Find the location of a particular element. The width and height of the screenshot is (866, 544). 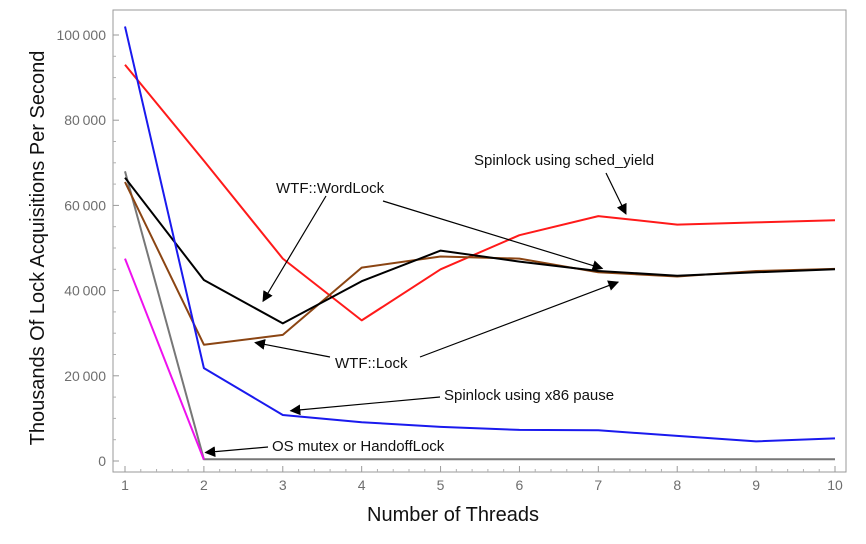

annotation-x86-pause: Spinlock using x86 pause is located at coordinates (529, 395).